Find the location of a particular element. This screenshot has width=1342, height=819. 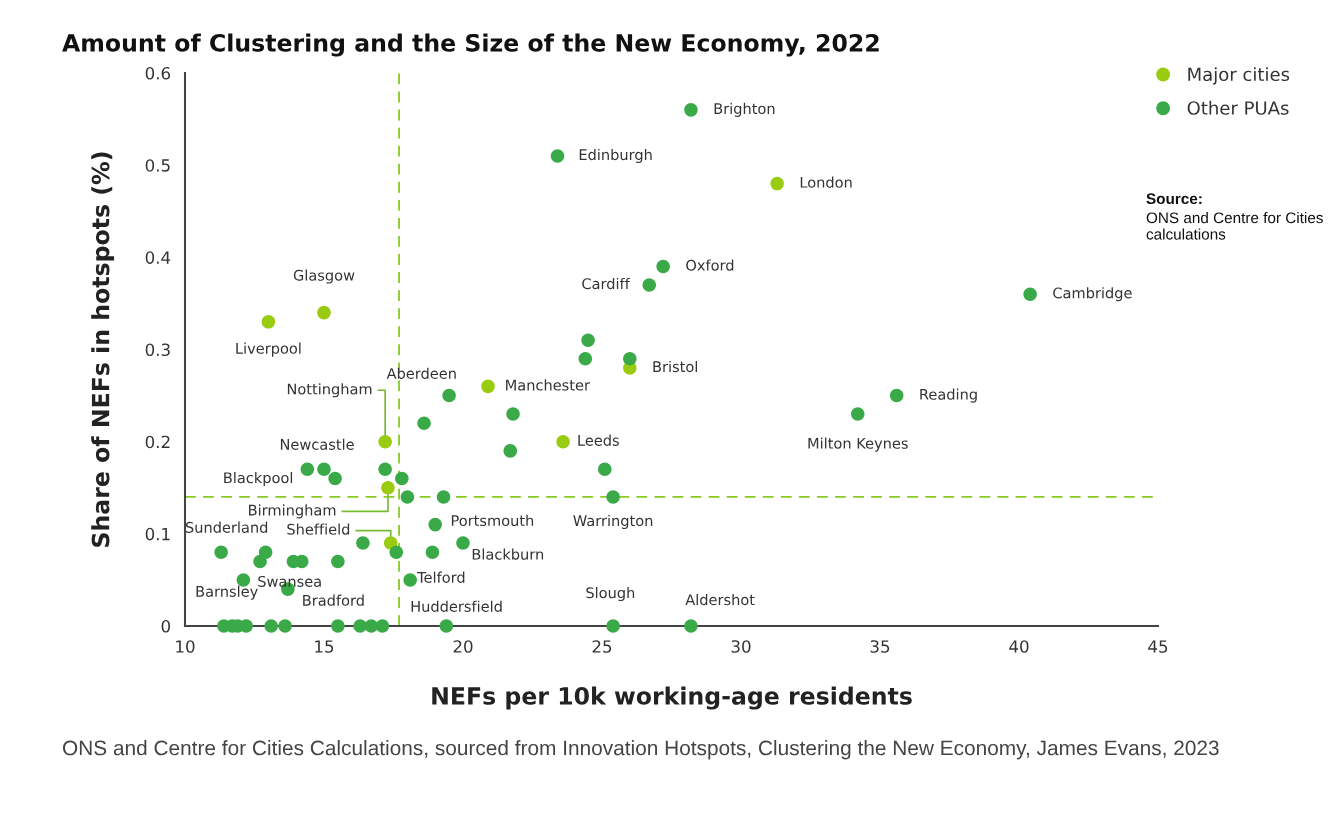

y-tick-label: 0.6 is located at coordinates (158, 73).